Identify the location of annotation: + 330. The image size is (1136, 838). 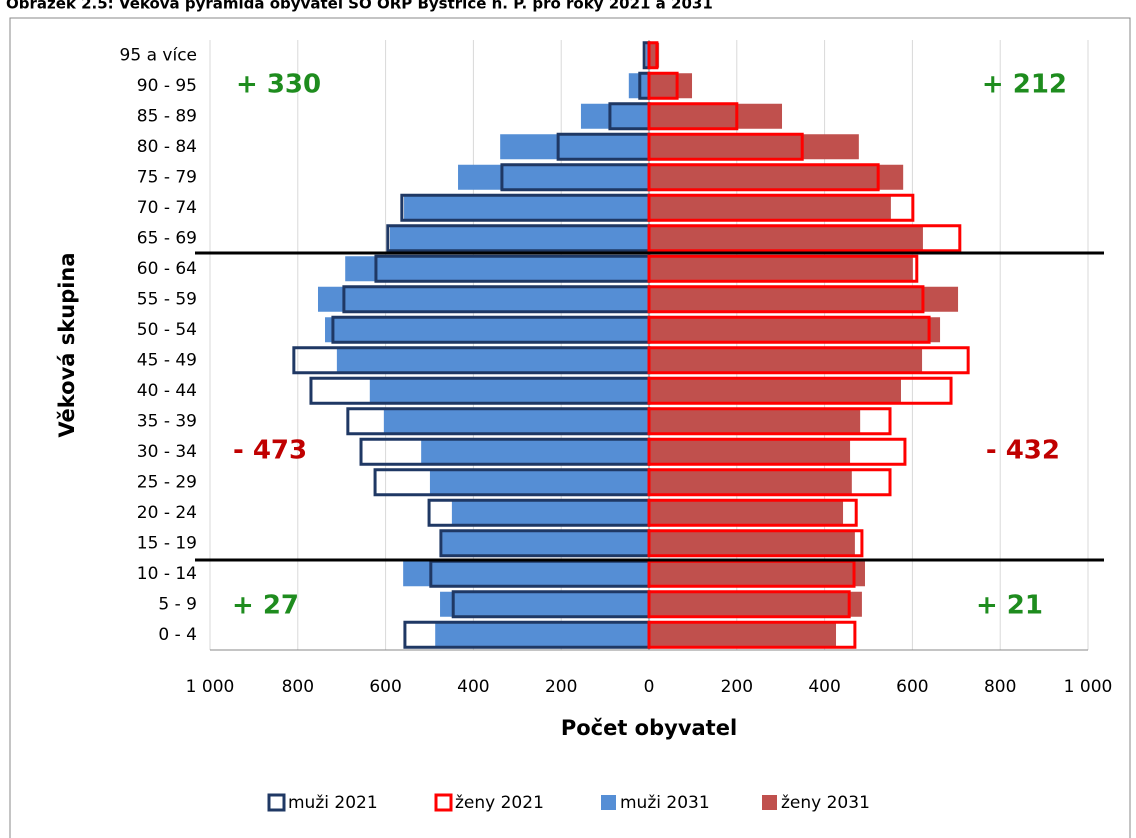
(278, 85).